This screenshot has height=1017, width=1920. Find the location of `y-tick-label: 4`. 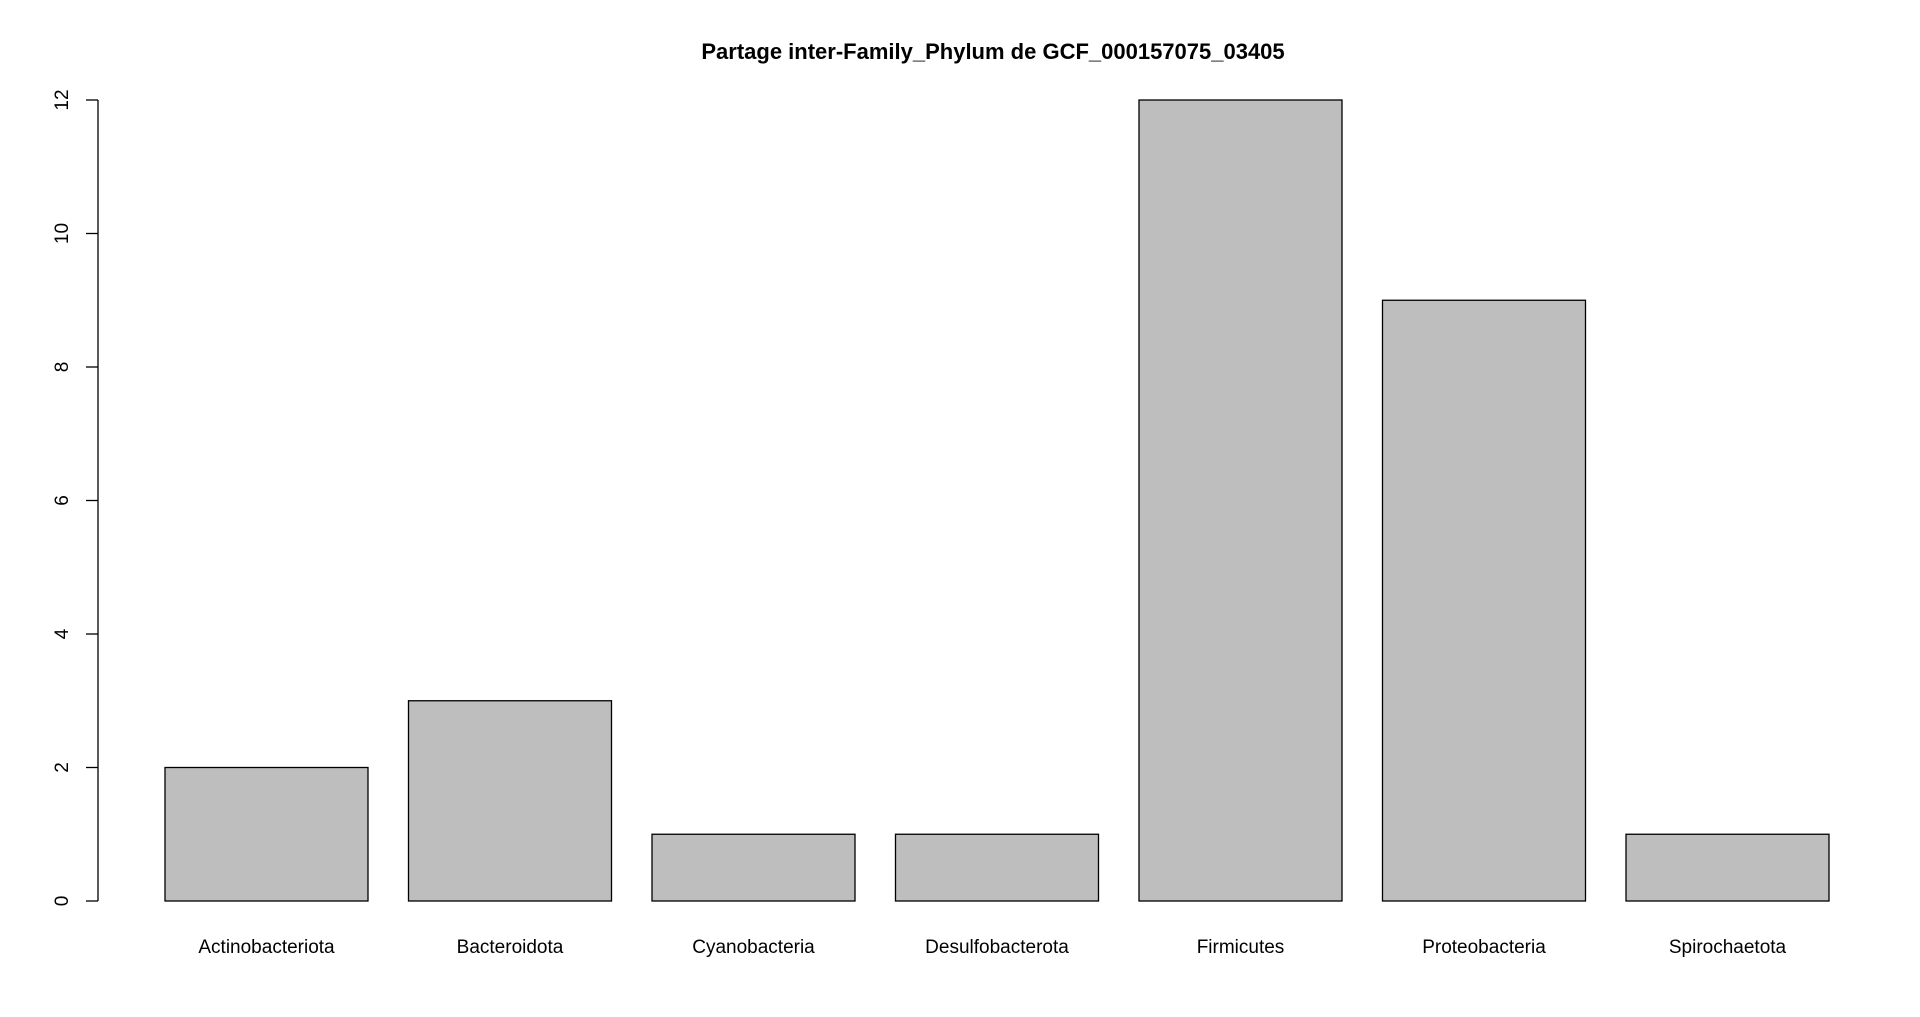

y-tick-label: 4 is located at coordinates (62, 633).